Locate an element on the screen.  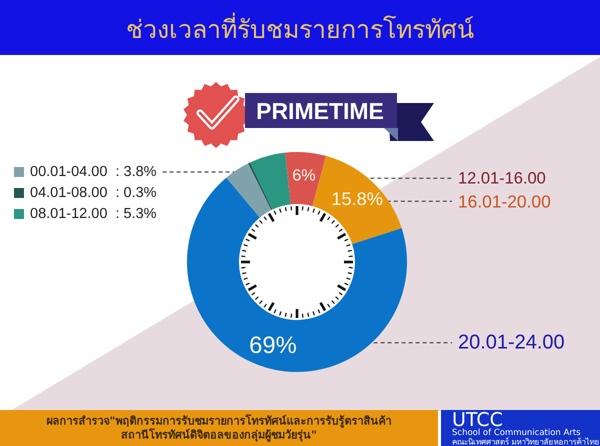
text: ผลการสำรวจ"พฤติกรรมการรับชมรายการโทรทัศน์และการรับรู้ตราสินค้า สถานีโทรทัศน์ดิจิตอลของกลุ่มผู้ชมวัยรุ่น" is located at coordinates (219, 428).